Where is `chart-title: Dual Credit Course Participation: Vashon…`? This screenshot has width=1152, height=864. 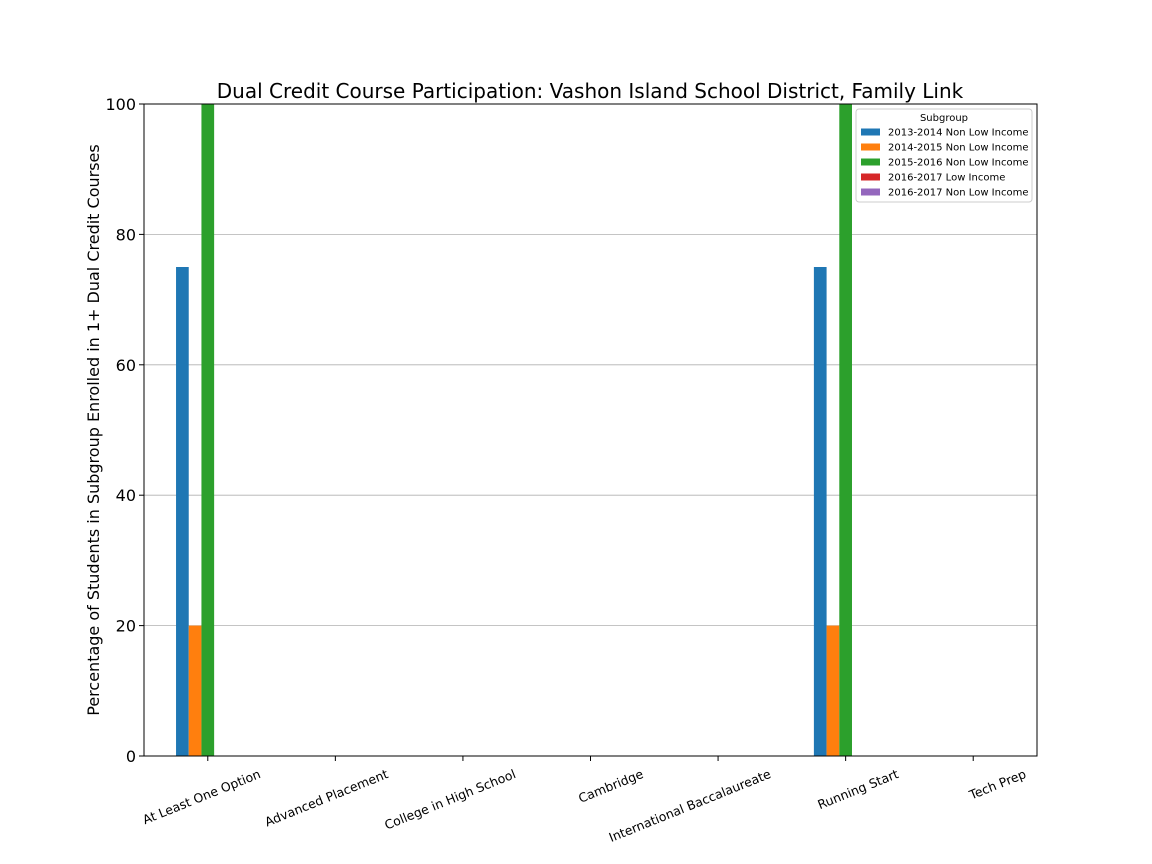 chart-title: Dual Credit Course Participation: Vashon… is located at coordinates (590, 91).